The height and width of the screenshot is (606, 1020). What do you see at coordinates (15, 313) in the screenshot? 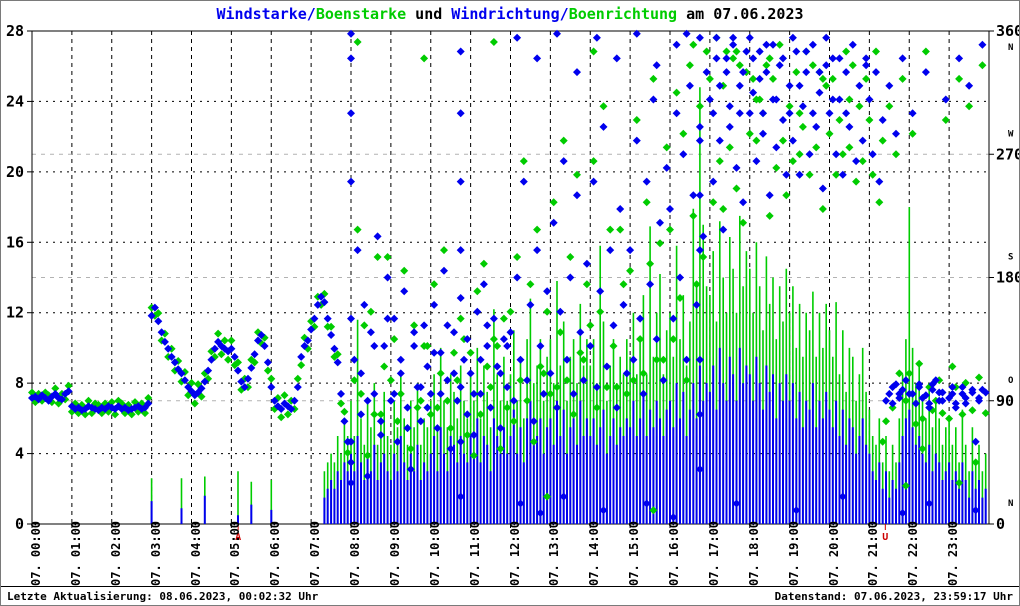
I see `svg-text: 12` at bounding box center [15, 313].